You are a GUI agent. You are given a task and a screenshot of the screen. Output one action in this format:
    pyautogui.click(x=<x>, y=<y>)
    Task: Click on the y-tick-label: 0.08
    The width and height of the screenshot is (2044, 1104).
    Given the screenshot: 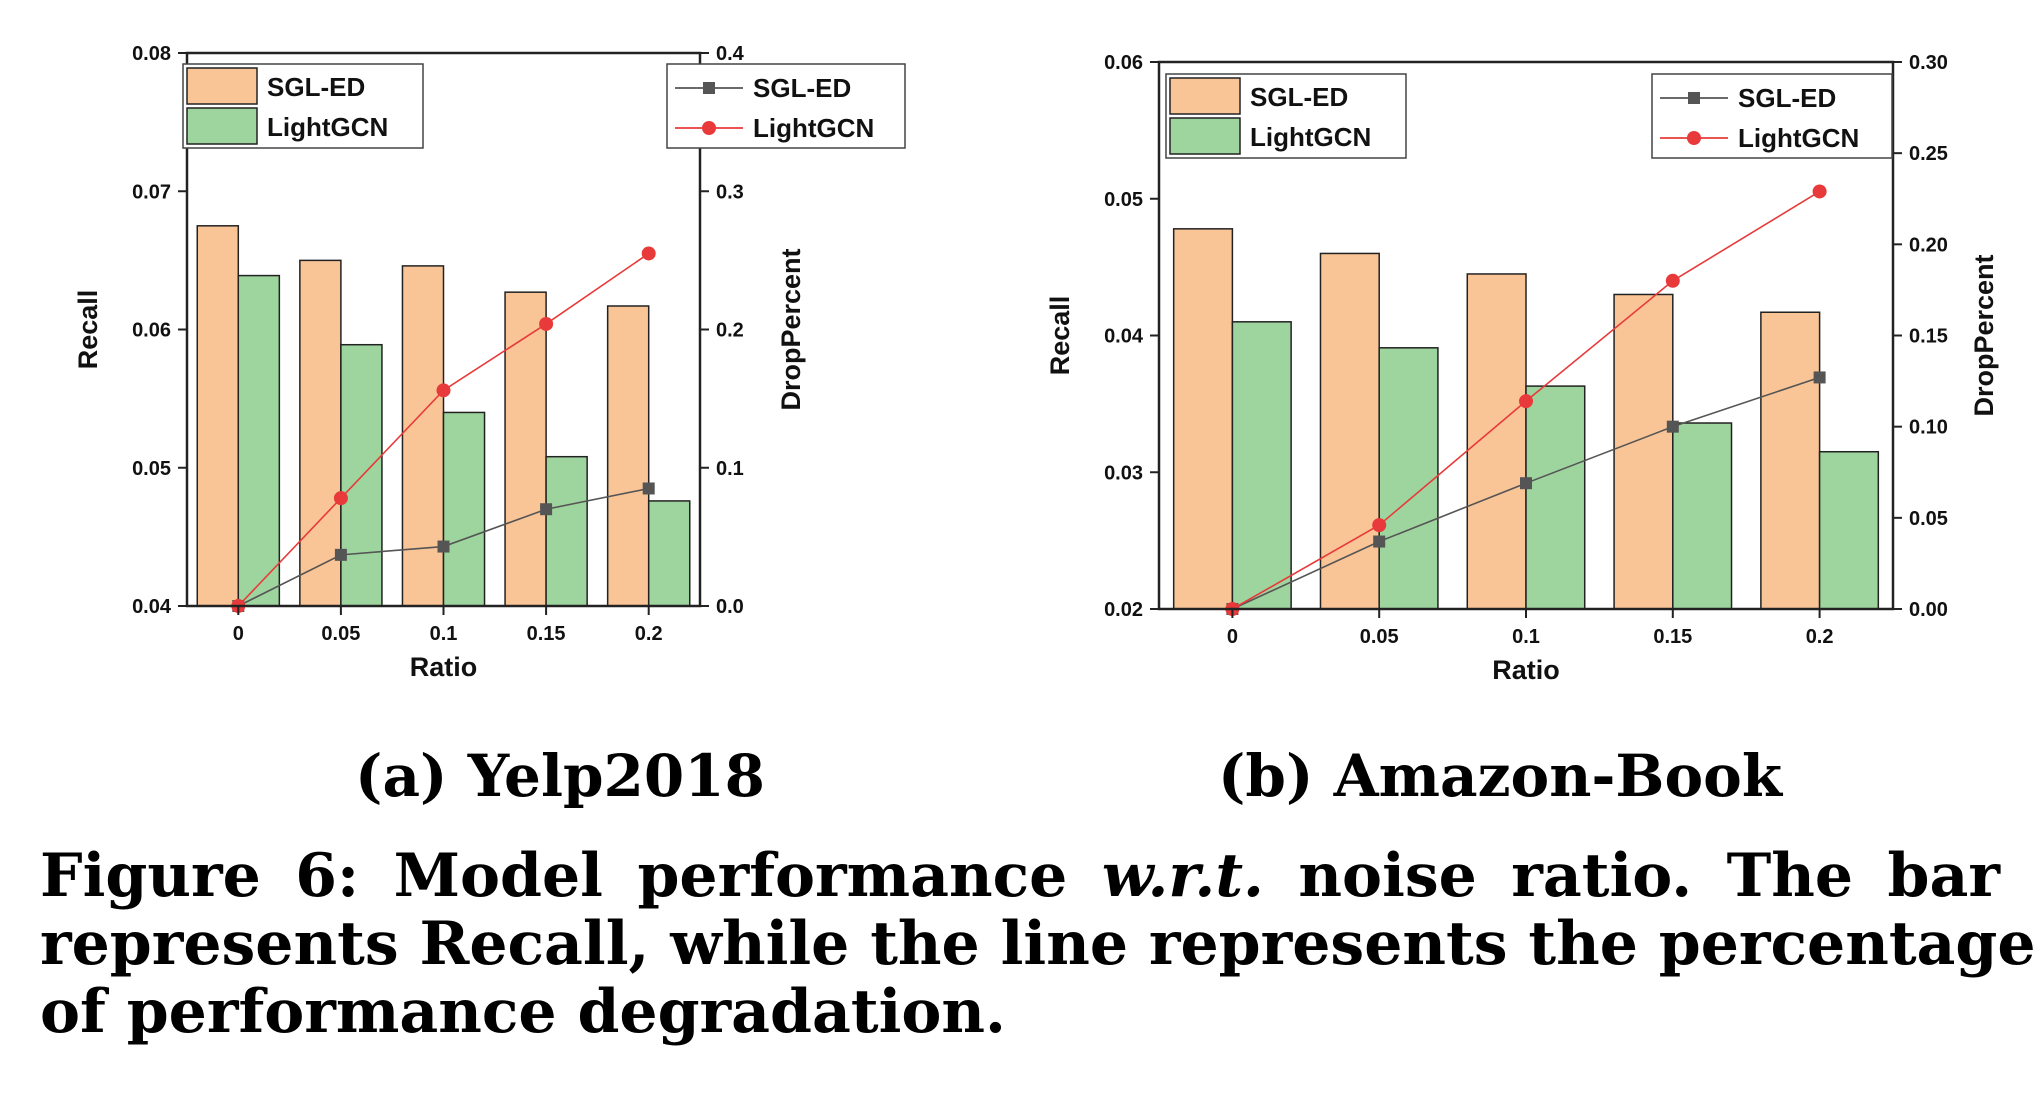 What is the action you would take?
    pyautogui.click(x=151, y=54)
    